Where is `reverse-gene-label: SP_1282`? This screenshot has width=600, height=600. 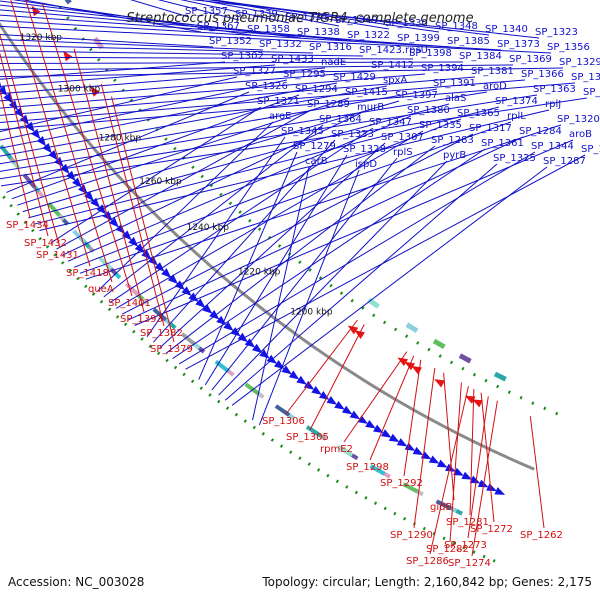
reverse-gene-label: SP_1282 is located at coordinates (447, 549).